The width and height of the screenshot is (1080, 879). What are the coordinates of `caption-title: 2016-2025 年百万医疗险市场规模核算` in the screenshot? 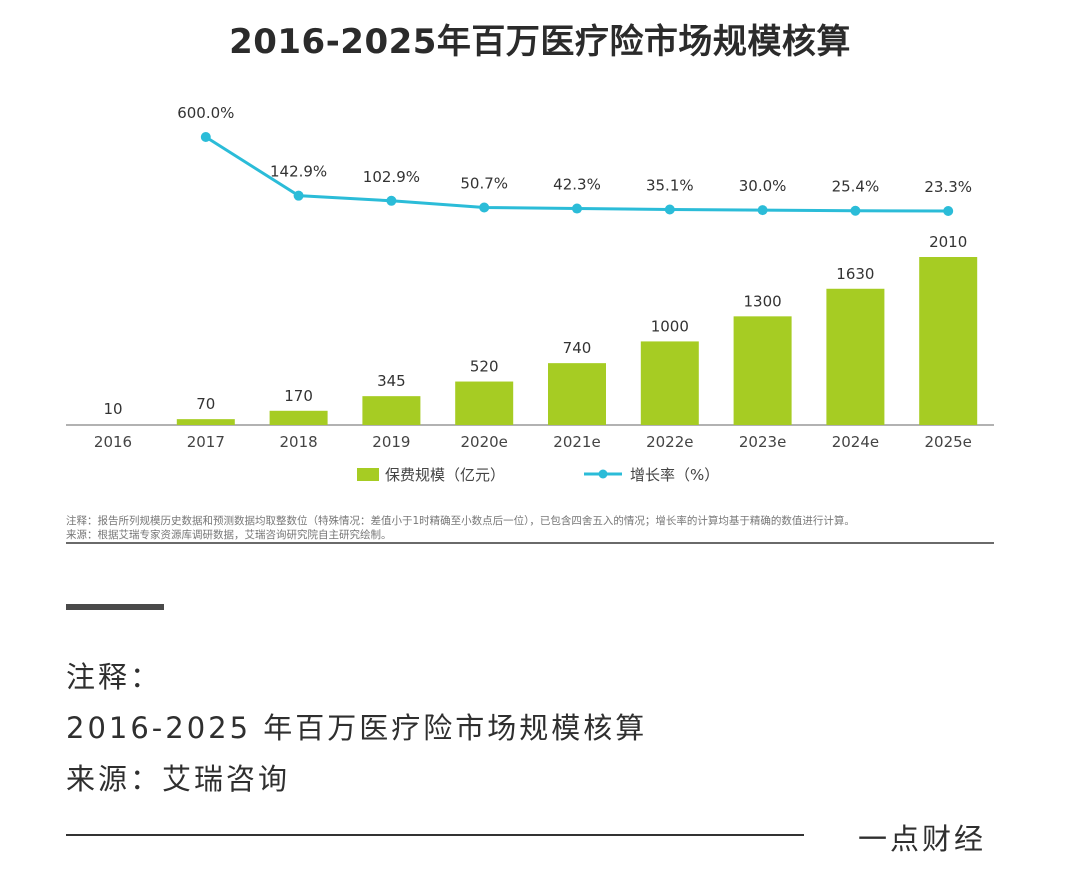 It's located at (357, 728).